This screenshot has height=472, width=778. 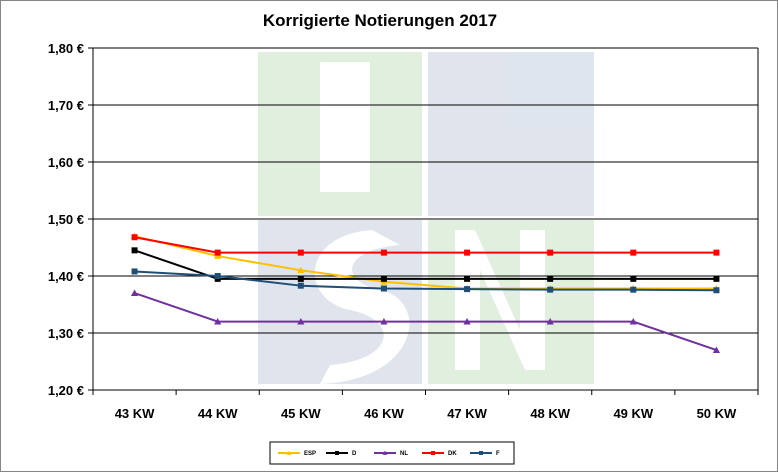 What do you see at coordinates (310, 454) in the screenshot?
I see `legend-label-esp: ESP` at bounding box center [310, 454].